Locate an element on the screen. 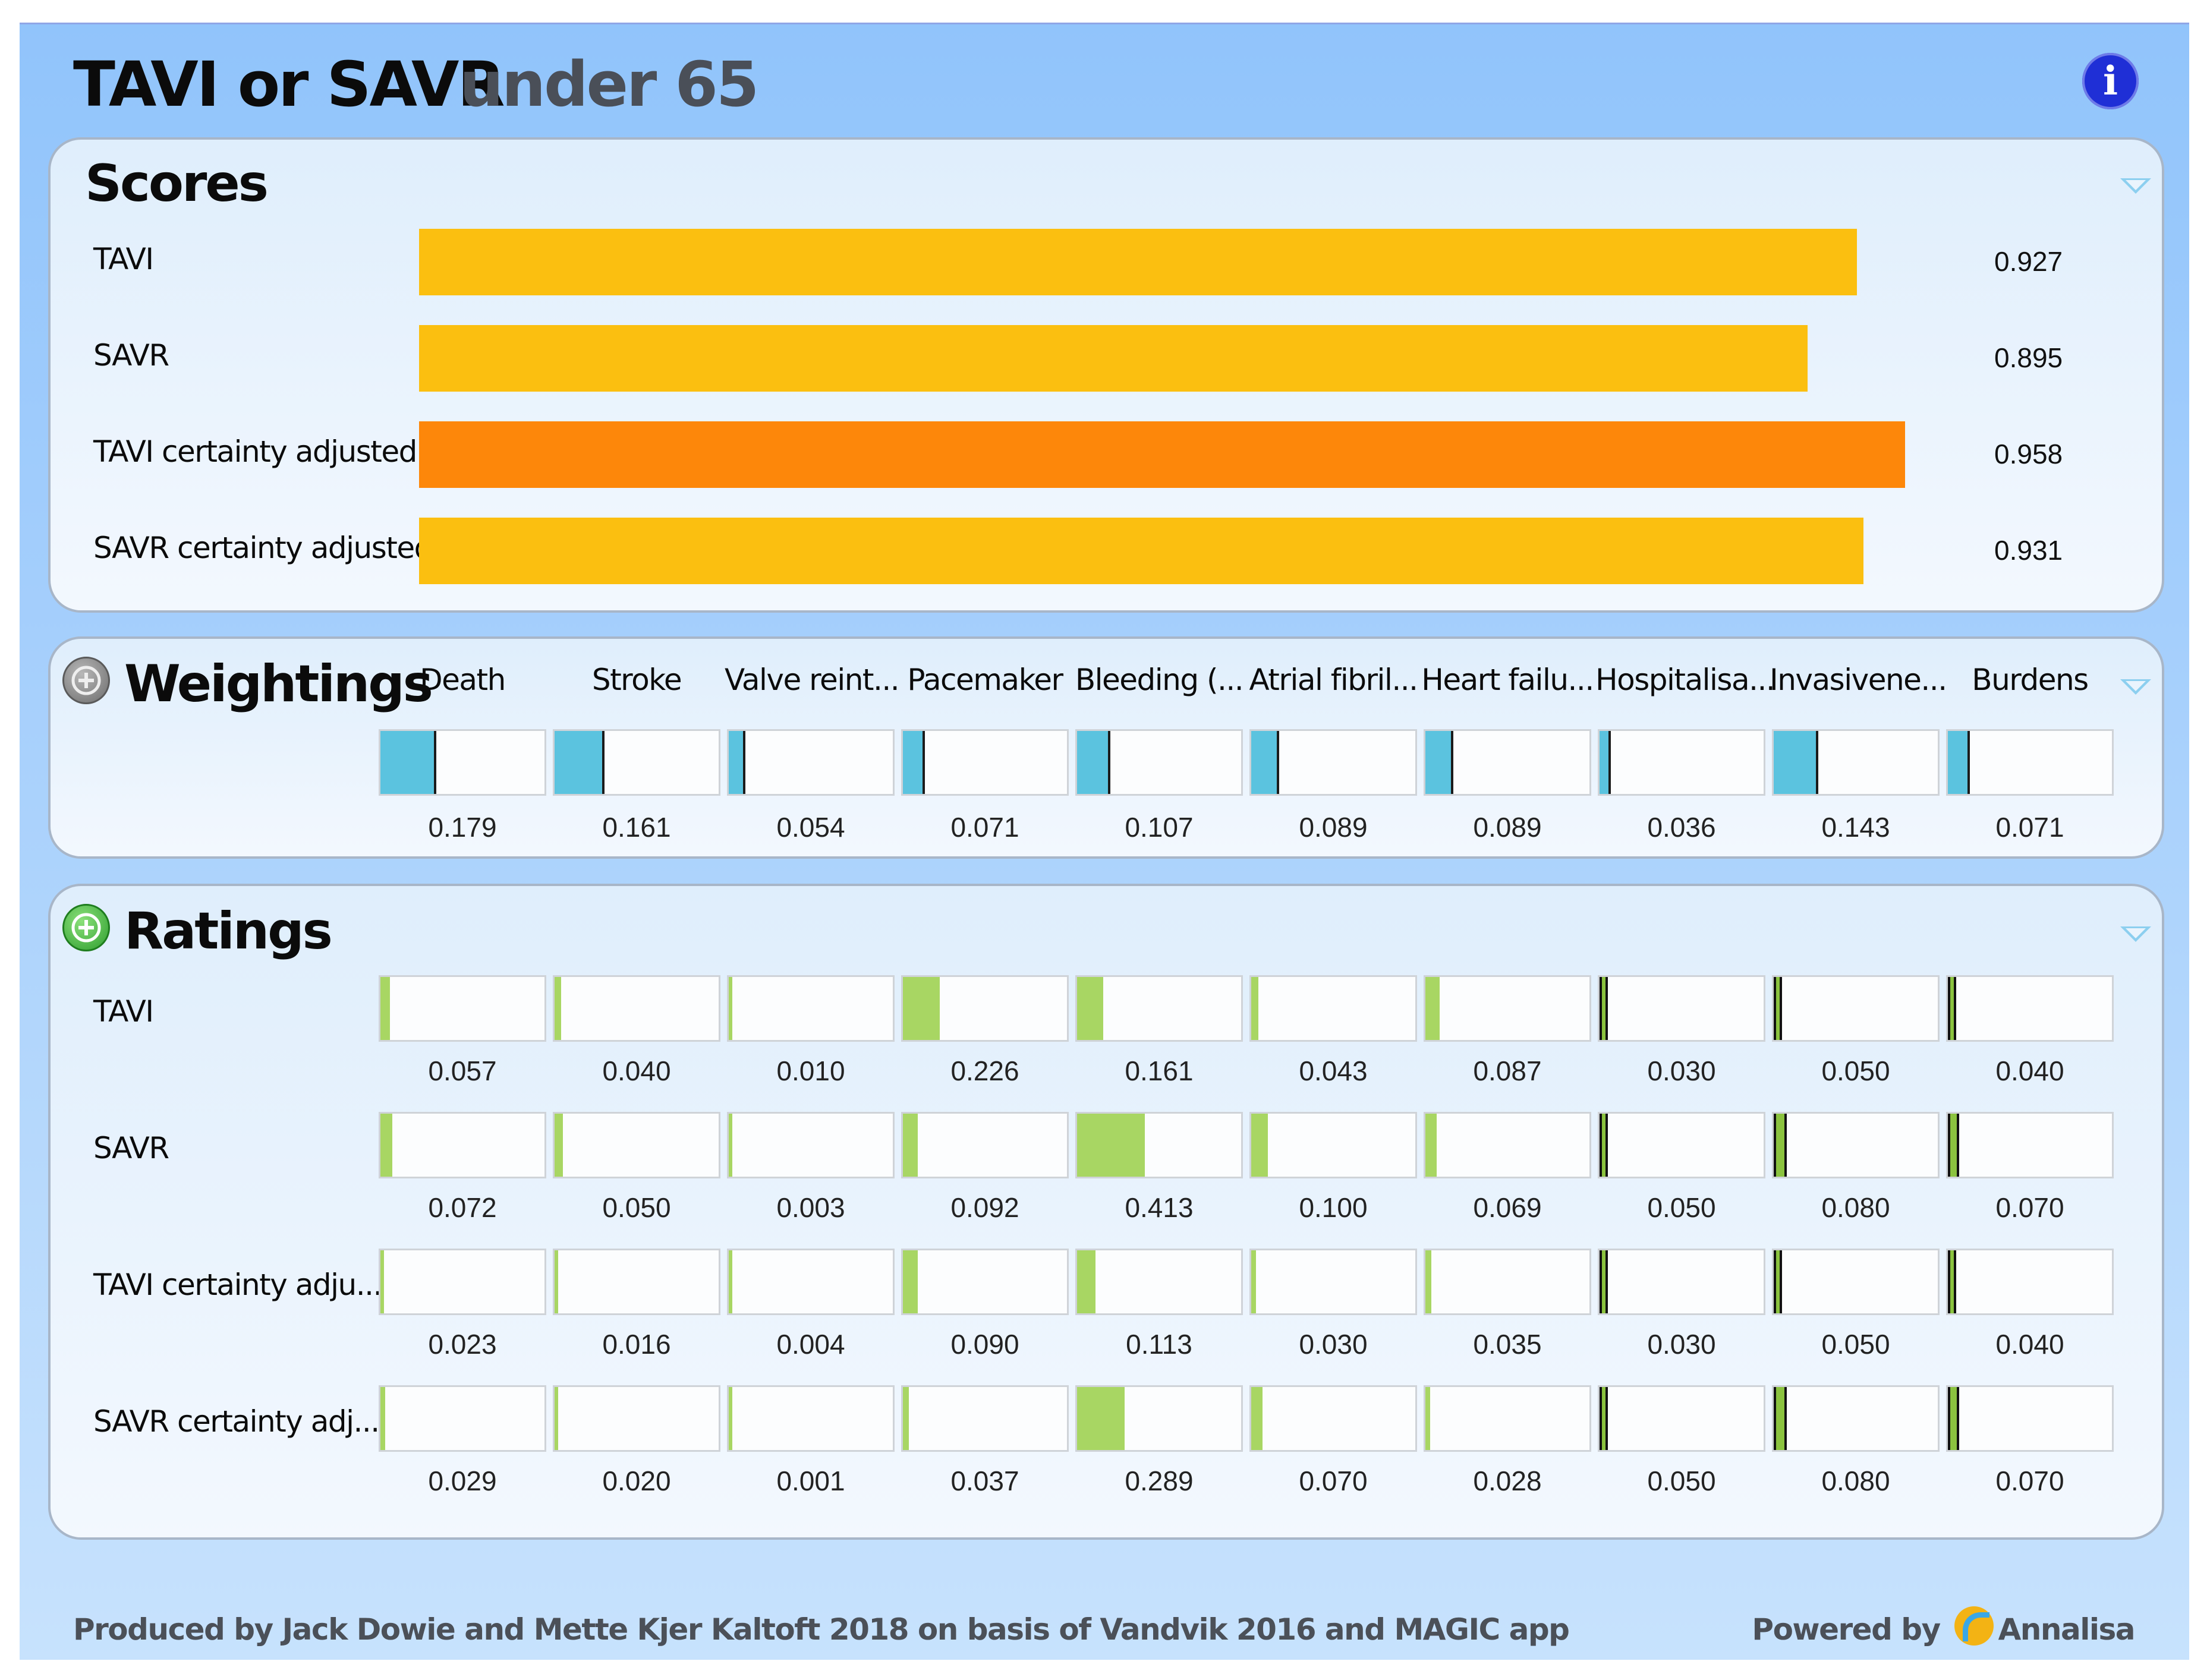 This screenshot has height=1680, width=2210. rating-value: 0.020 is located at coordinates (636, 1480).